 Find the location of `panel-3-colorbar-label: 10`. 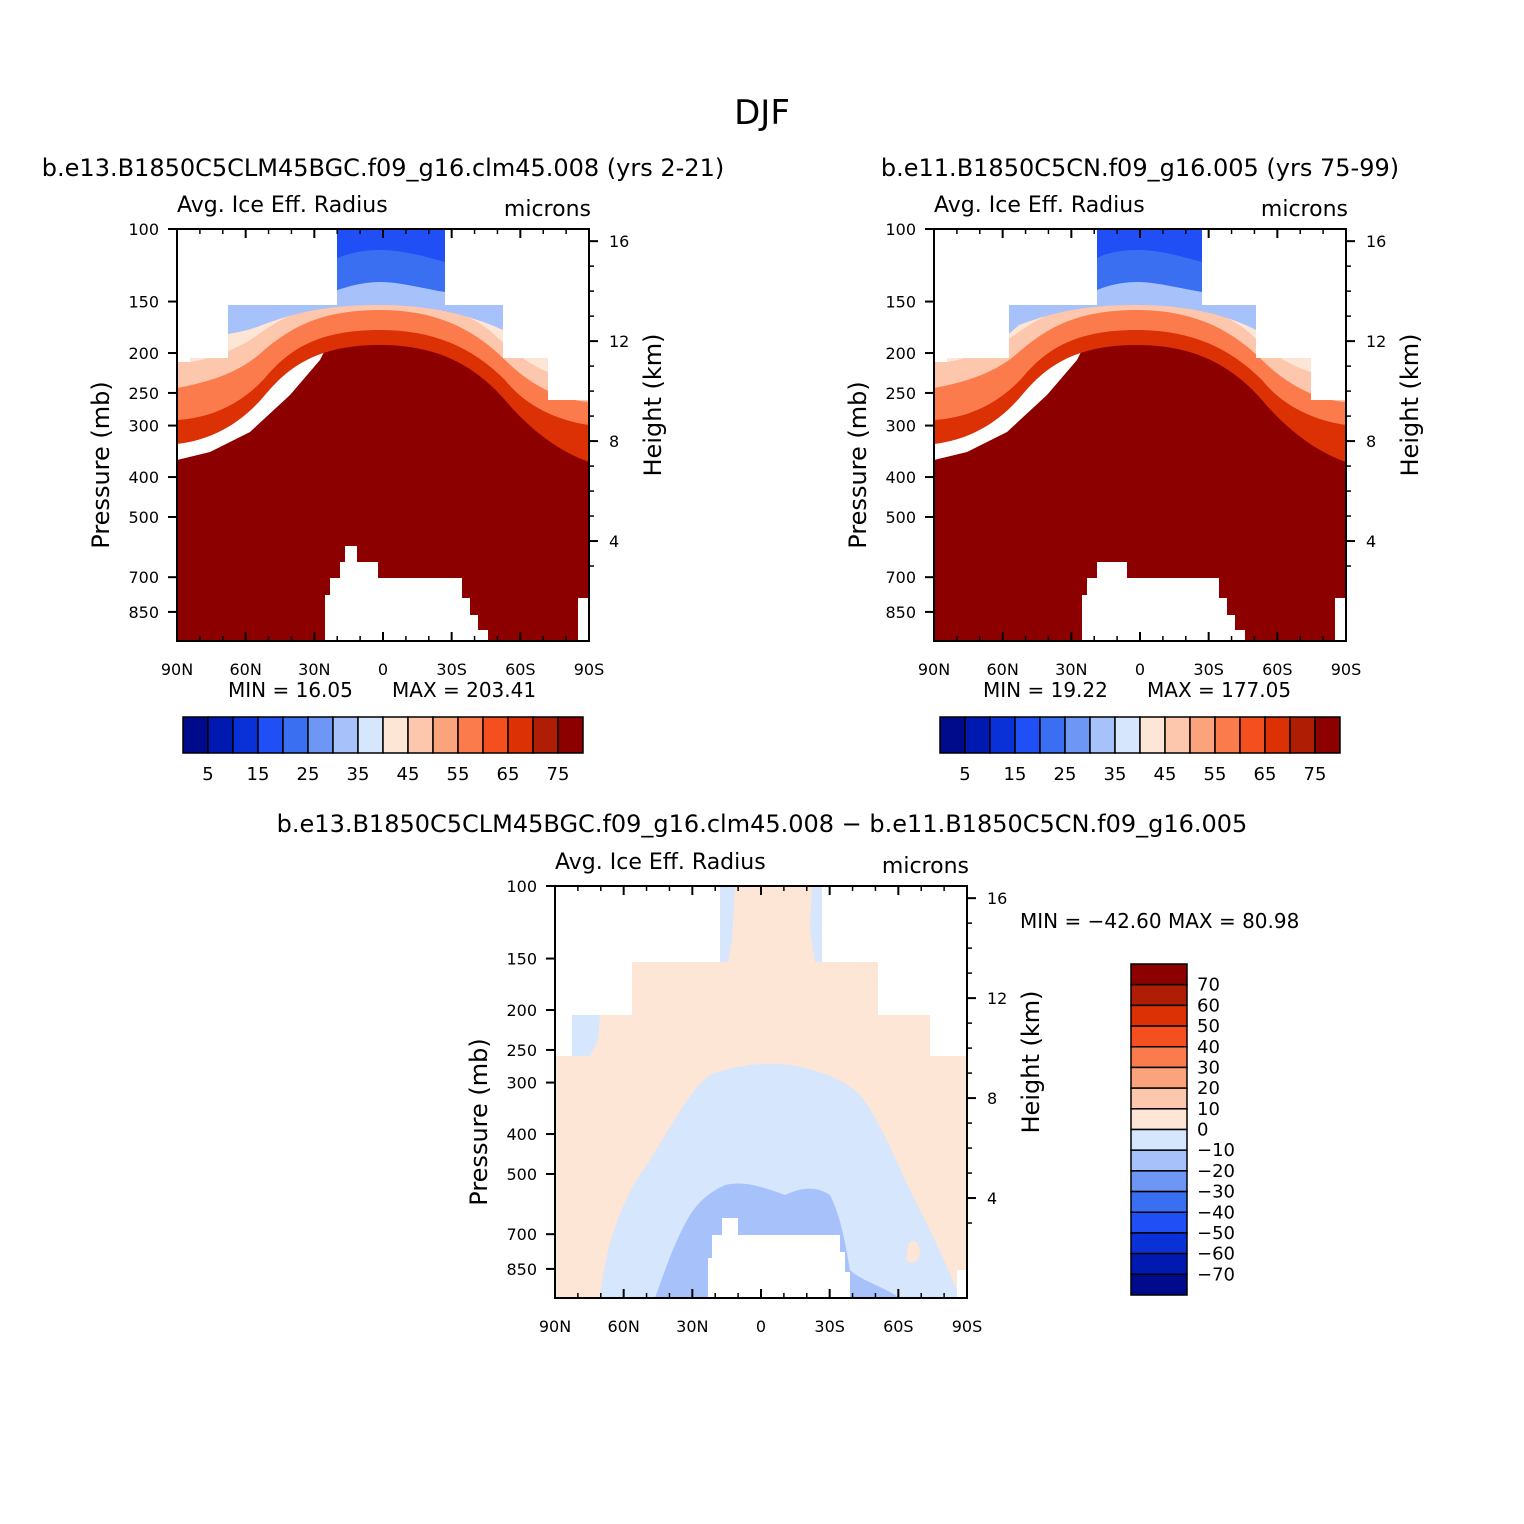

panel-3-colorbar-label: 10 is located at coordinates (1208, 1109).